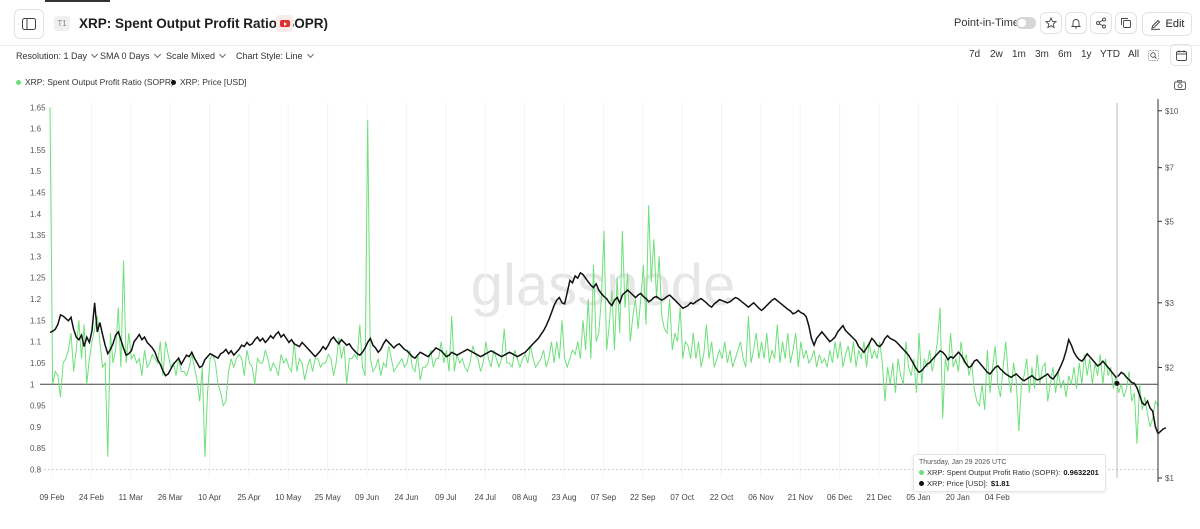  I want to click on right-tick-label: $10, so click(1172, 111).